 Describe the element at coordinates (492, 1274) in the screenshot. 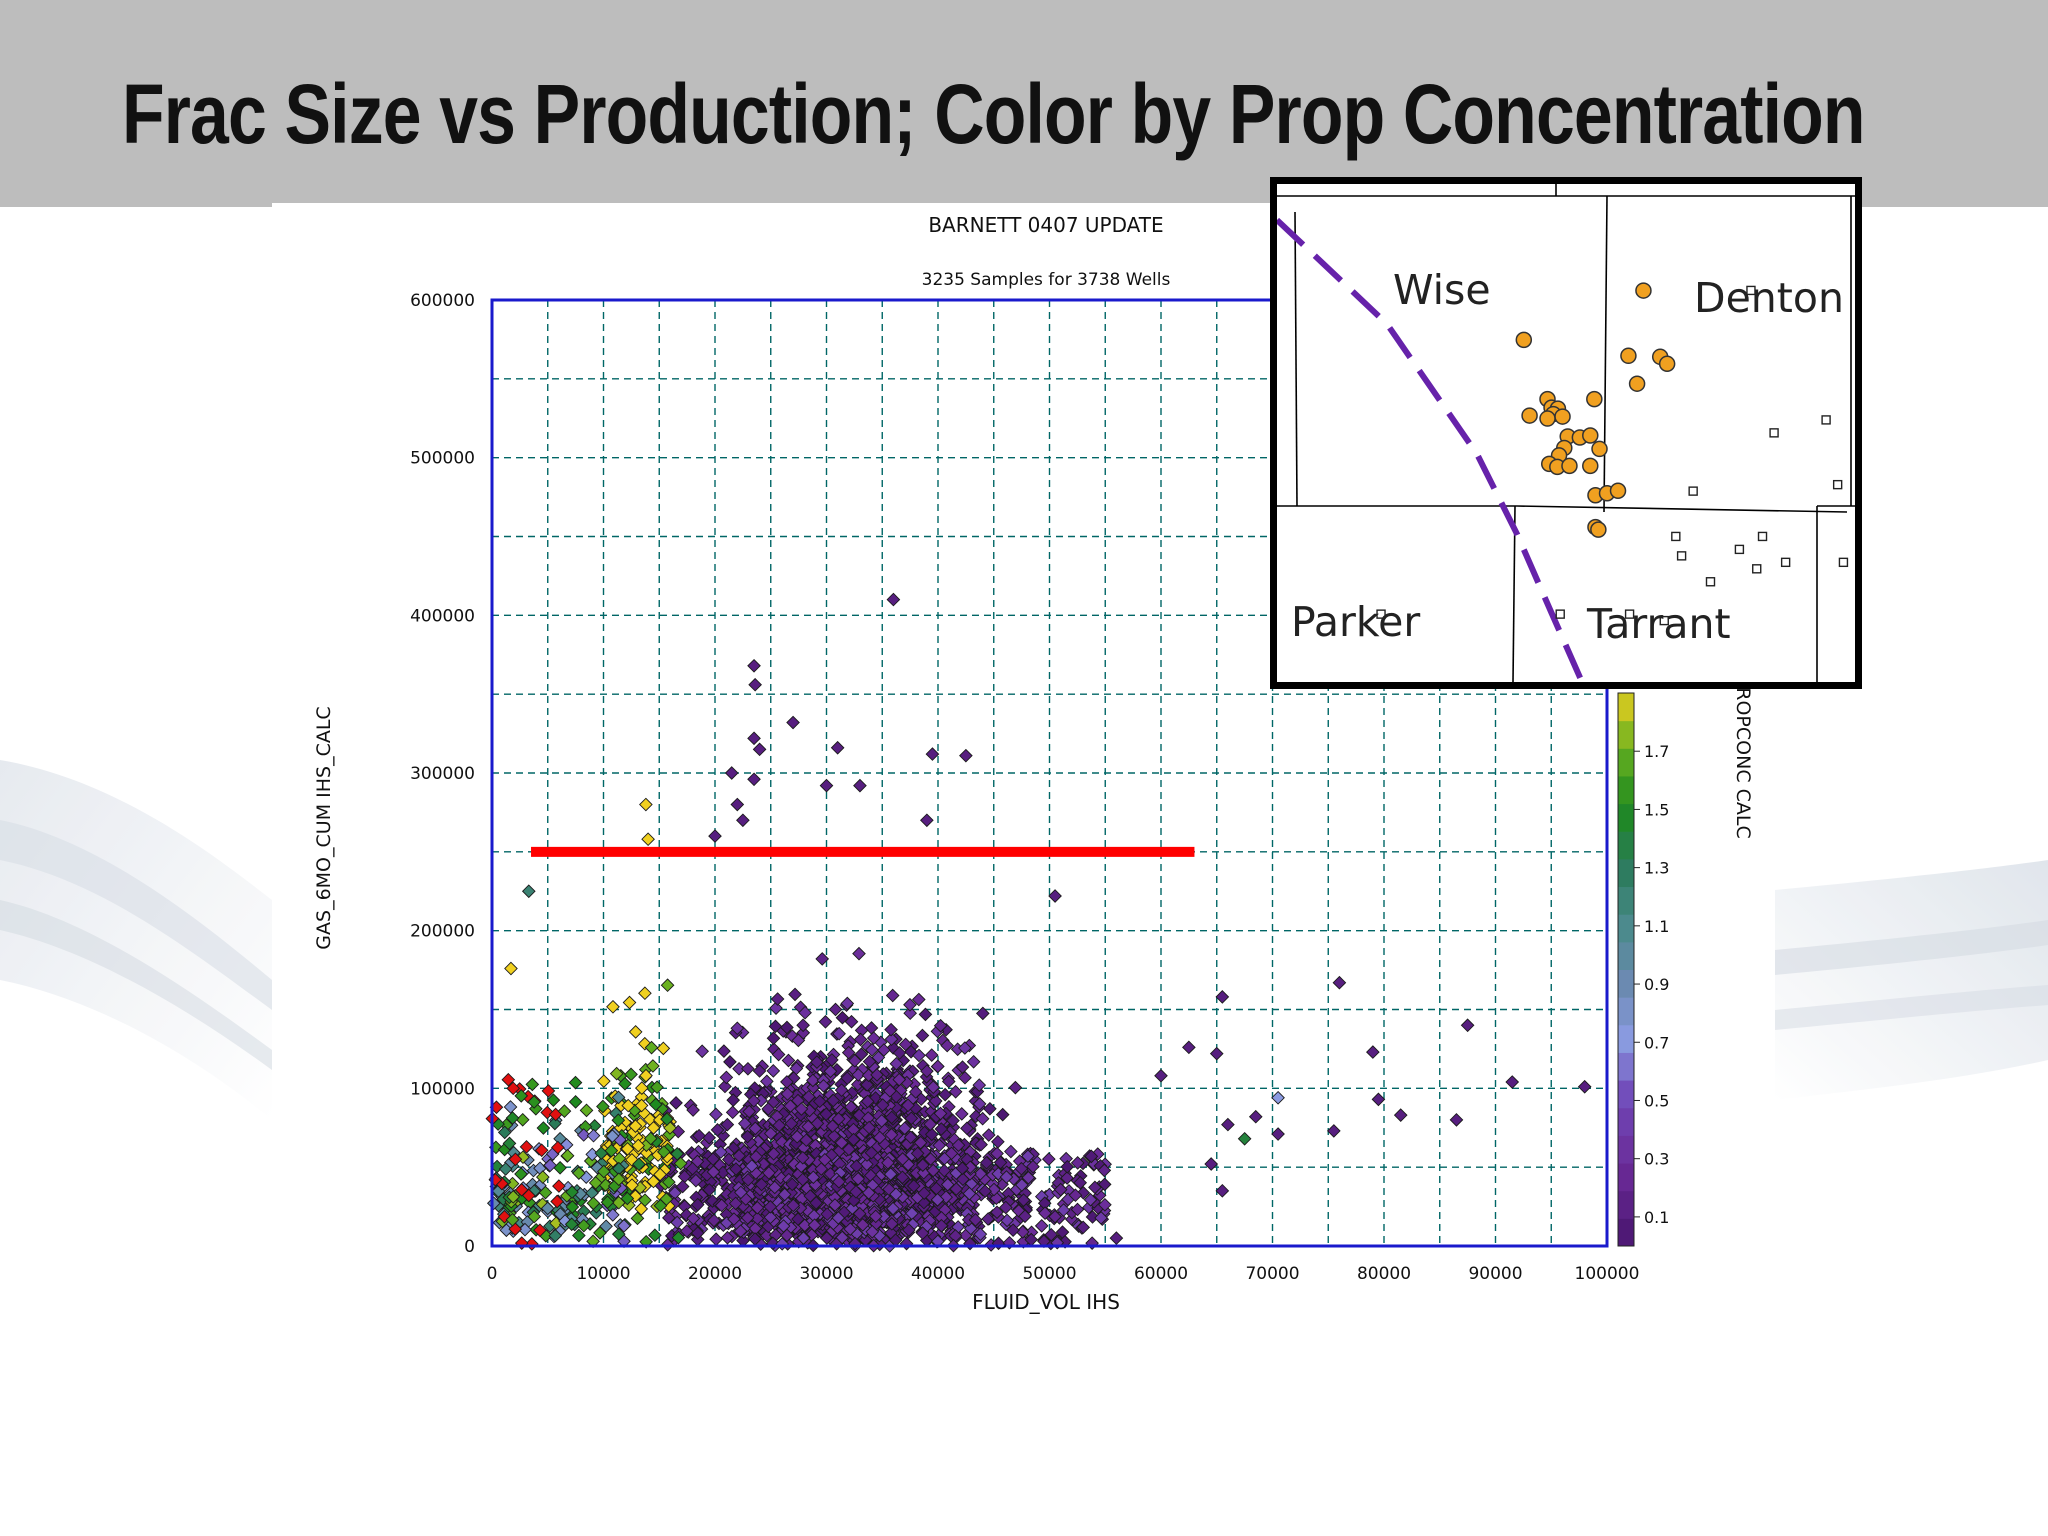

I see `x-tick-label: 0` at that location.